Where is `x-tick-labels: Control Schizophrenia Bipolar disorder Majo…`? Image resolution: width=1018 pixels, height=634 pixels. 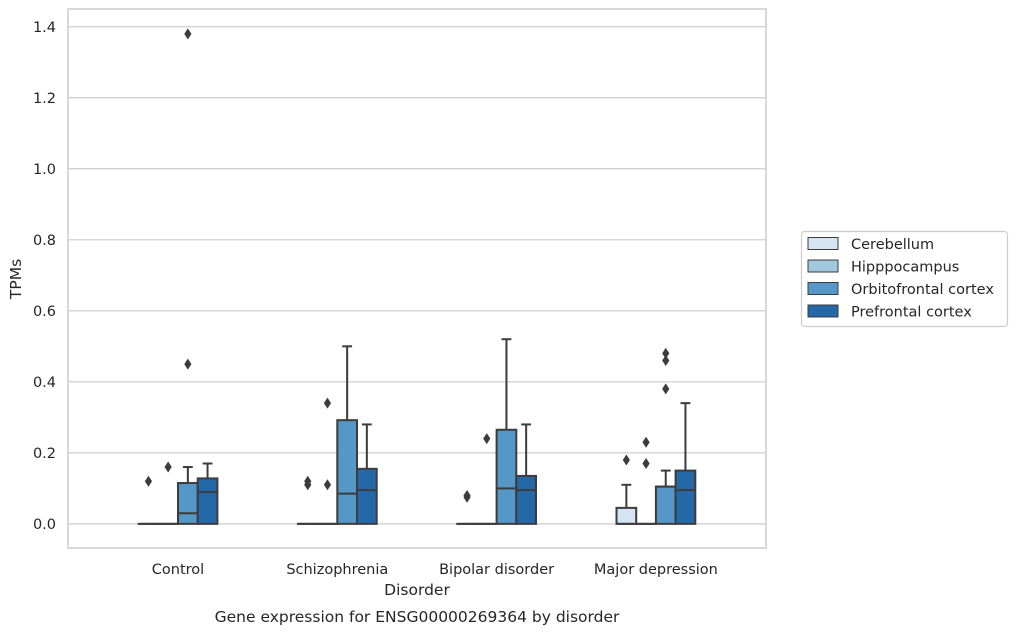 x-tick-labels: Control Schizophrenia Bipolar disorder Majo… is located at coordinates (435, 570).